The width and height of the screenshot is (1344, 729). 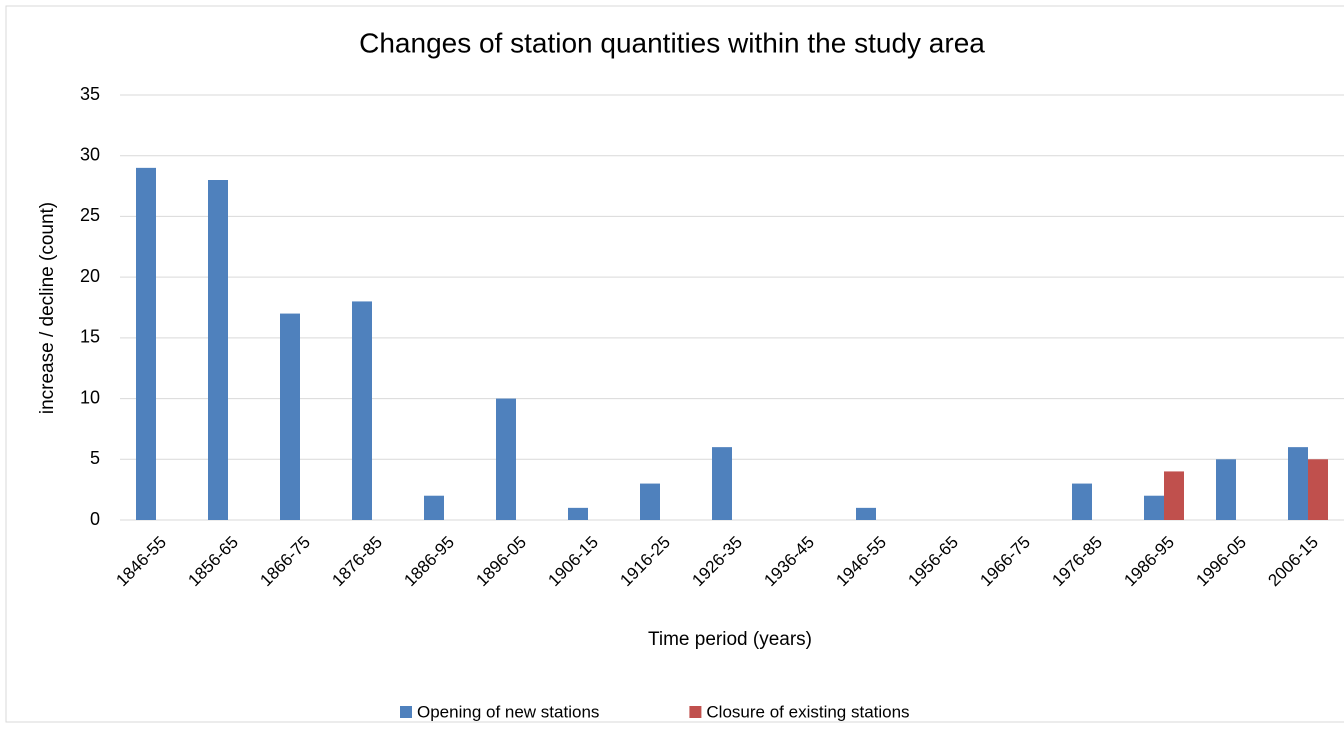 What do you see at coordinates (645, 562) in the screenshot?
I see `x-tick-label: 1916-25` at bounding box center [645, 562].